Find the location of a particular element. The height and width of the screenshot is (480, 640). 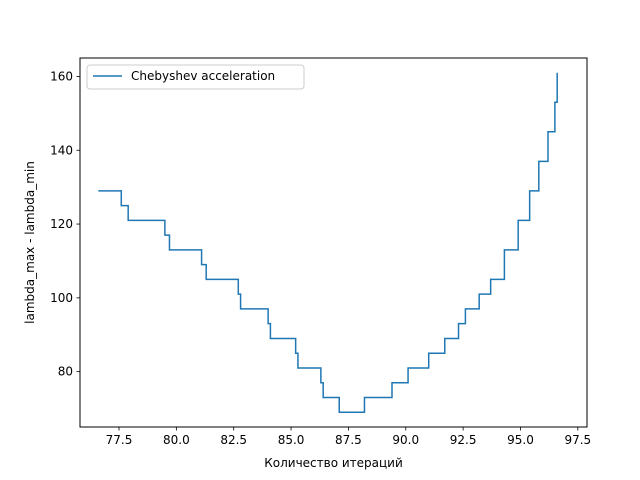

x-tick-label: 95.0 is located at coordinates (520, 440).